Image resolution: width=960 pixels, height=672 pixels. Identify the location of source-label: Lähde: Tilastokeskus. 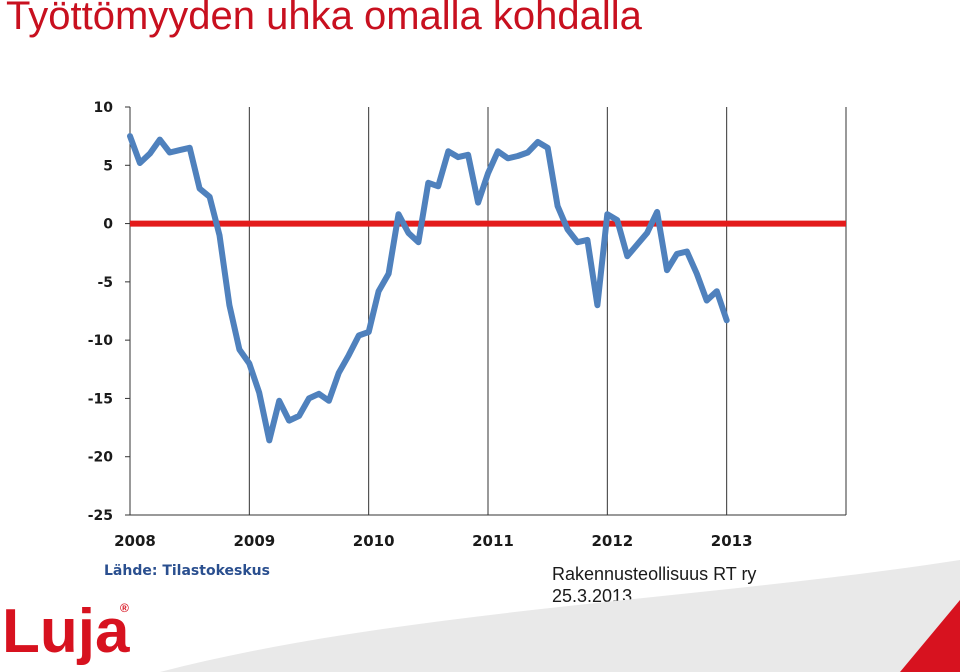
(187, 571).